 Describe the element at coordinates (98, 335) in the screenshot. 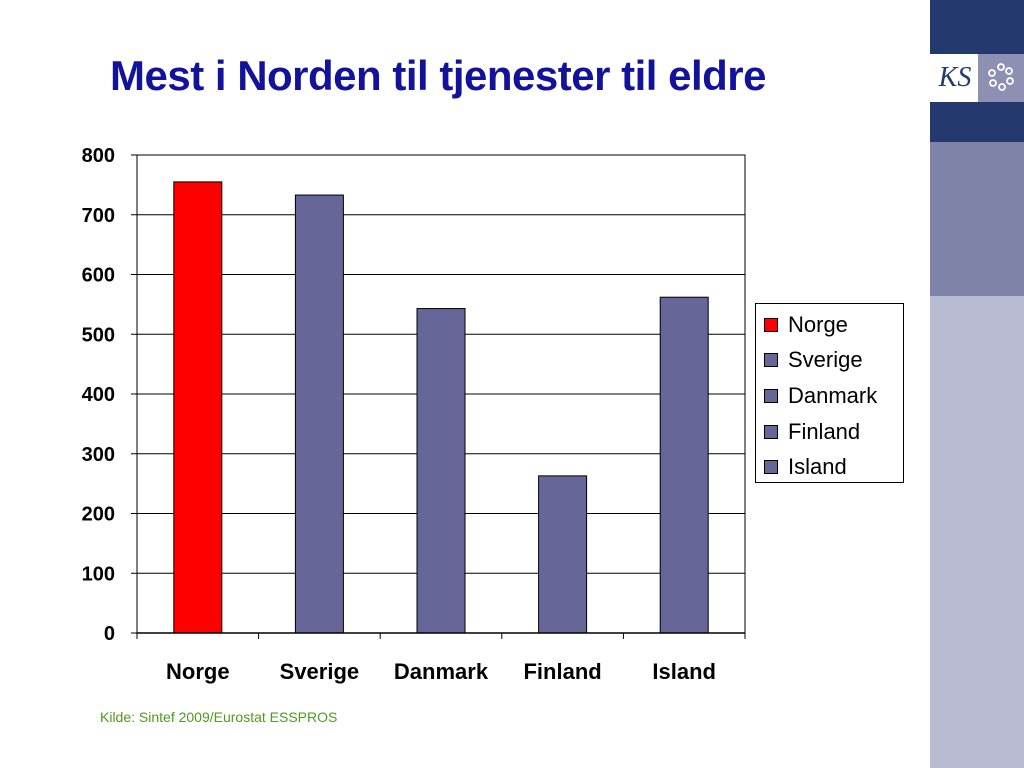

I see `y-tick-label: 500` at that location.